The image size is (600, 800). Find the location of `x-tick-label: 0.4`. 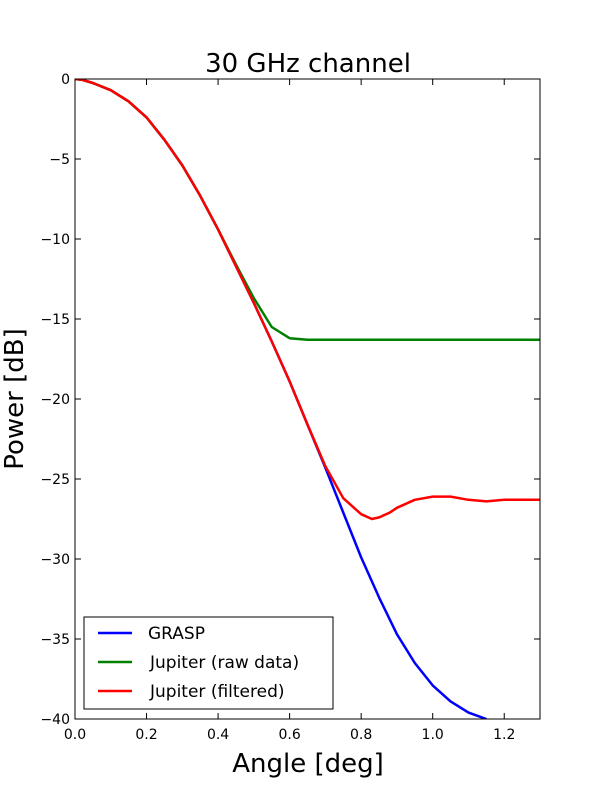

x-tick-label: 0.4 is located at coordinates (218, 735).